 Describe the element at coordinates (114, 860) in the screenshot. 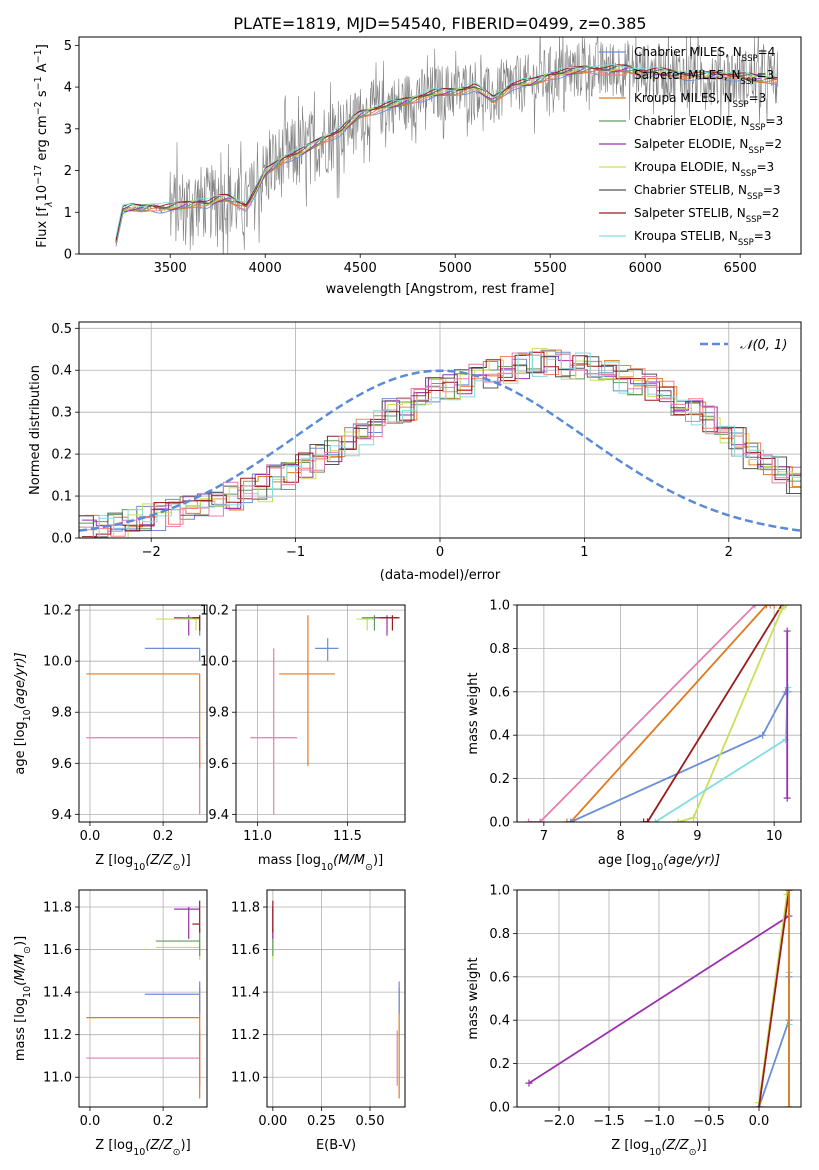

I see `axis-label-part: Z [log` at that location.